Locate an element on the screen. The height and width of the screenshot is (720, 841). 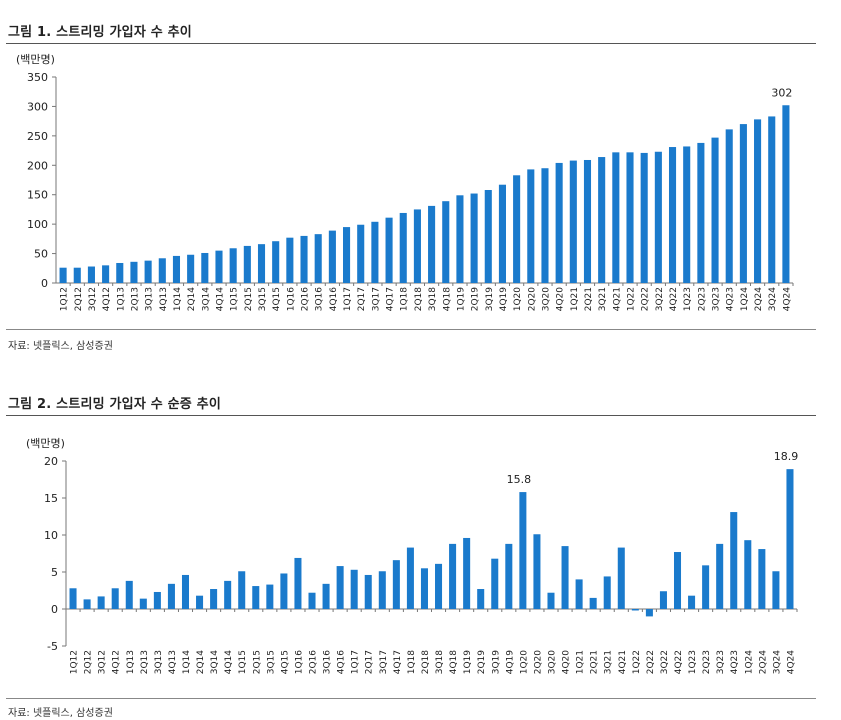
figure-2-x-tick-label: 3Q15 is located at coordinates (271, 662).